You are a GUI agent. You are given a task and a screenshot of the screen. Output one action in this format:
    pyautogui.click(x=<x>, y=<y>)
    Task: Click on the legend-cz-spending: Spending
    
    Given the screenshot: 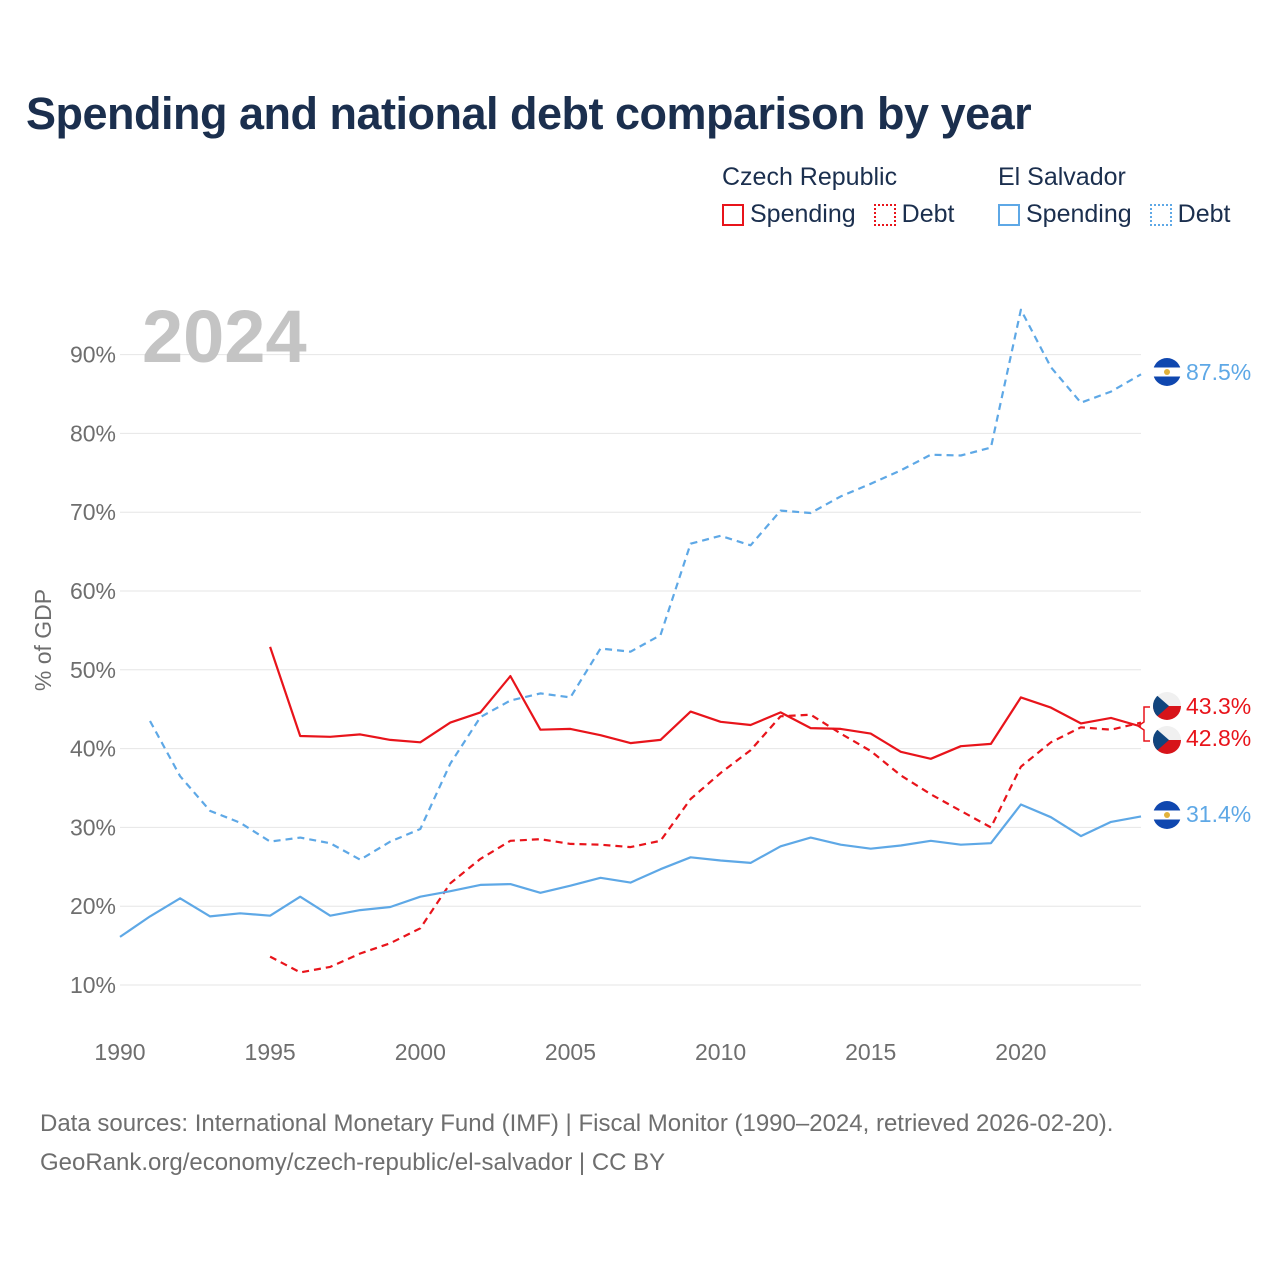 What is the action you would take?
    pyautogui.click(x=789, y=214)
    